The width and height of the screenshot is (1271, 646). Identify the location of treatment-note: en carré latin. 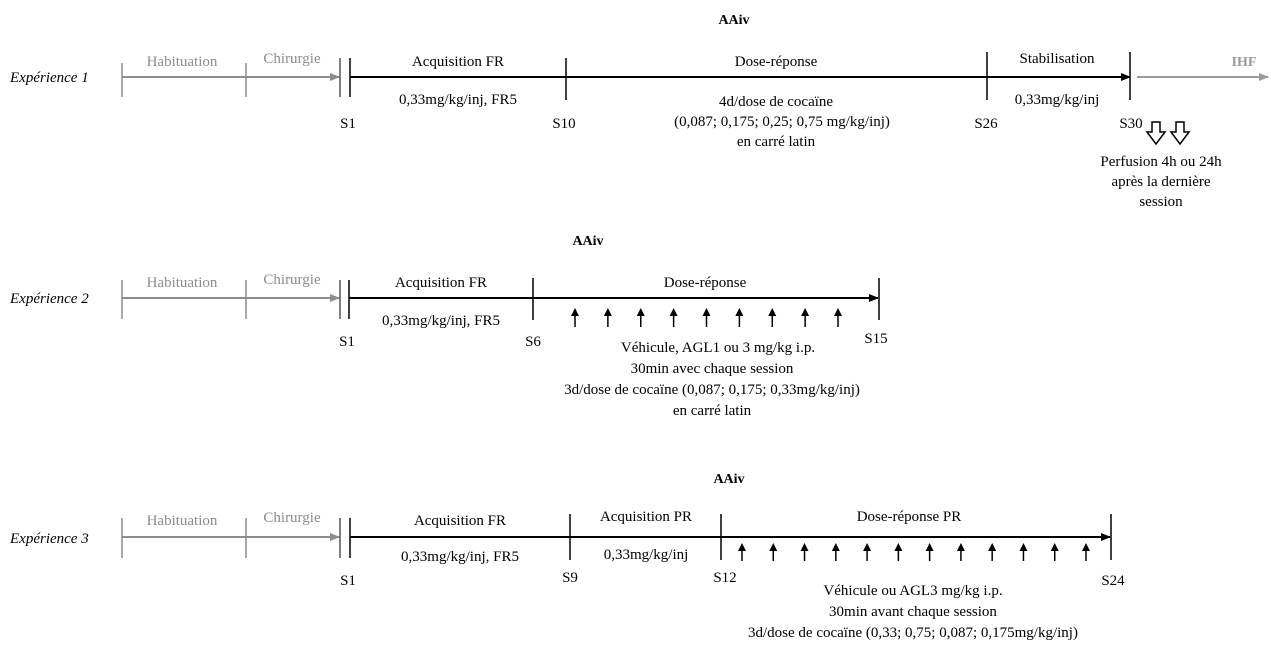
(712, 411).